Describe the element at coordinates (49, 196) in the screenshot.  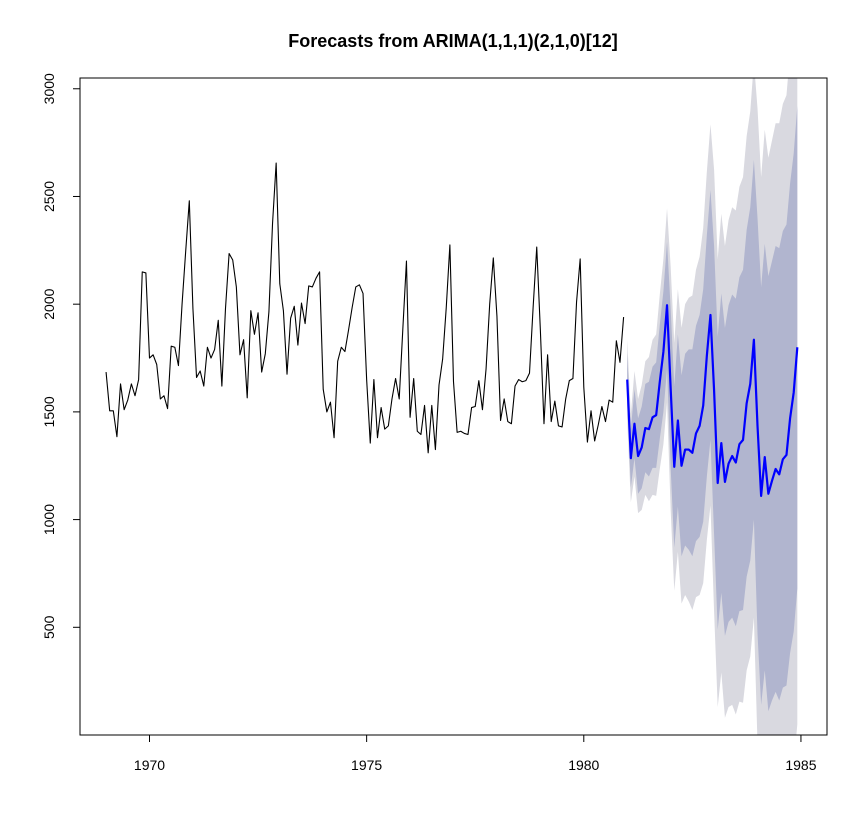
I see `y-tick-label: 2500` at that location.